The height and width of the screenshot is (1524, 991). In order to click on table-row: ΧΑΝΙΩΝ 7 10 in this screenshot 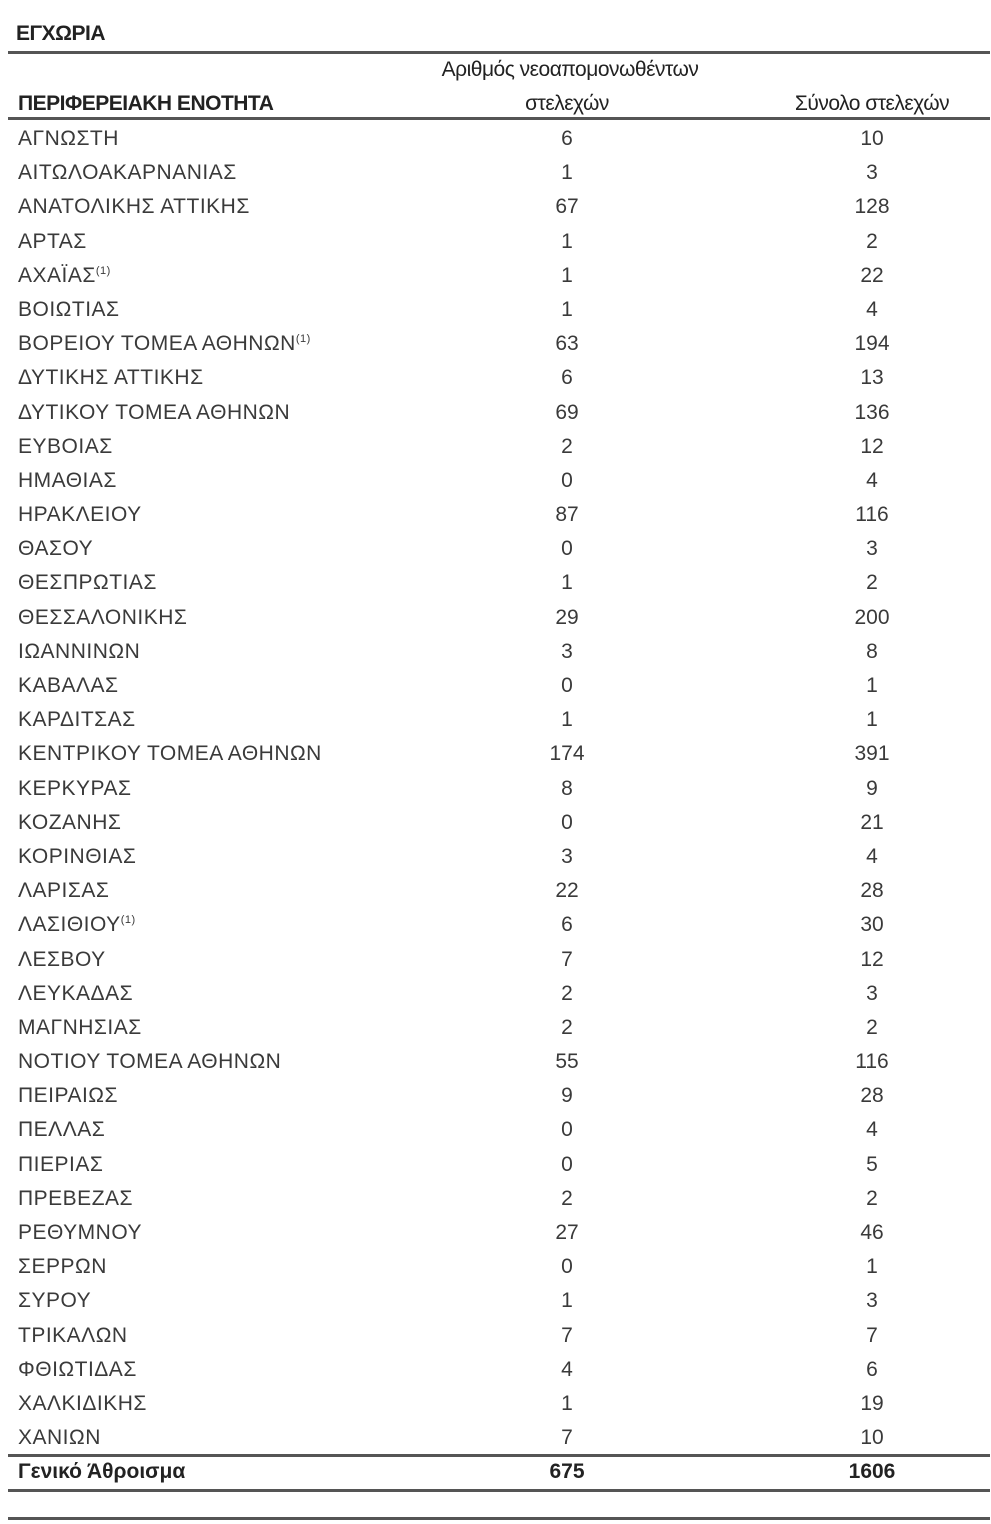, I will do `click(495, 1438)`.